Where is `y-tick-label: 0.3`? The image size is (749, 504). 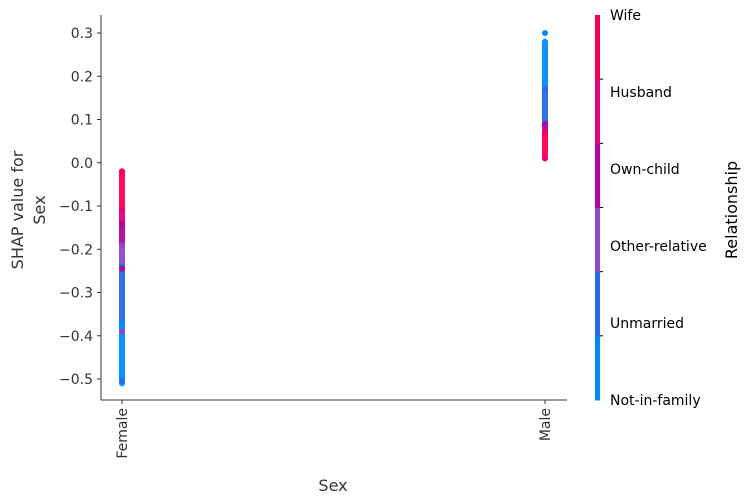 y-tick-label: 0.3 is located at coordinates (82, 34).